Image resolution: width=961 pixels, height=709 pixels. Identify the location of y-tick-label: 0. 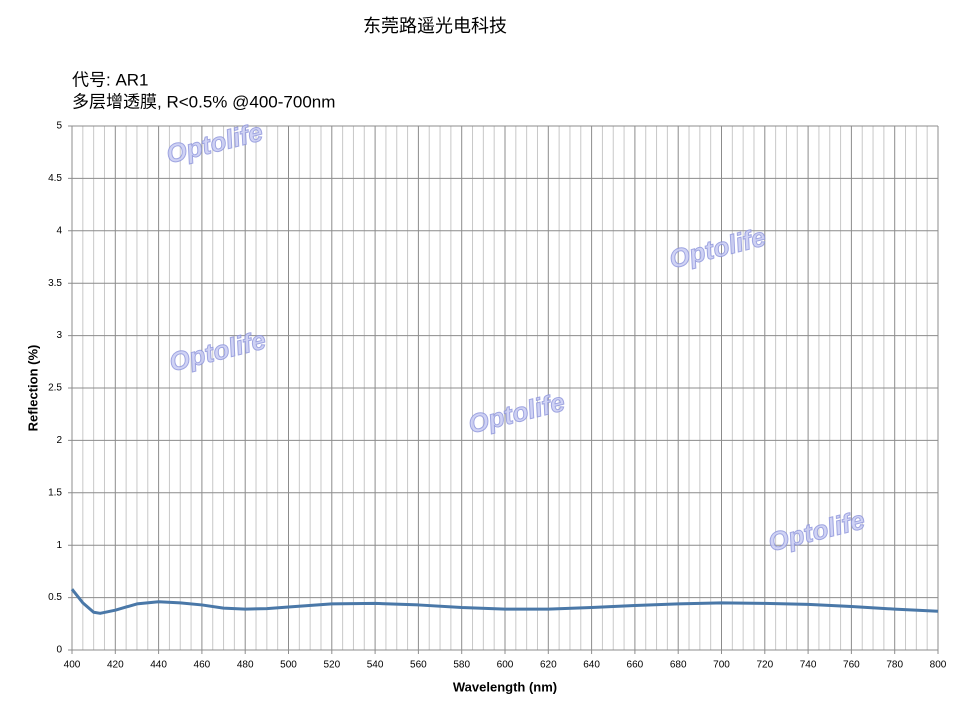
(59, 650).